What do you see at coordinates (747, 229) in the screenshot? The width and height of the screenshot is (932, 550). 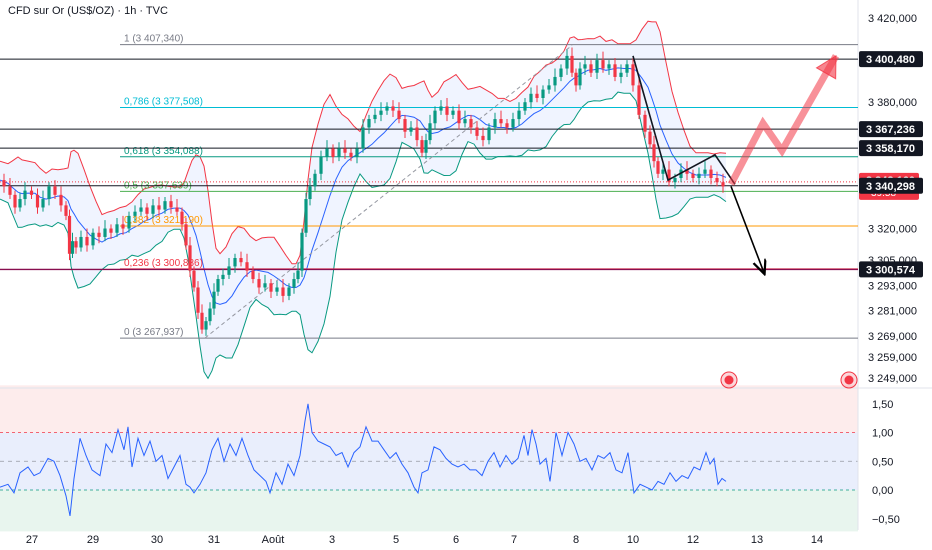 I see `bearish-arrow` at bounding box center [747, 229].